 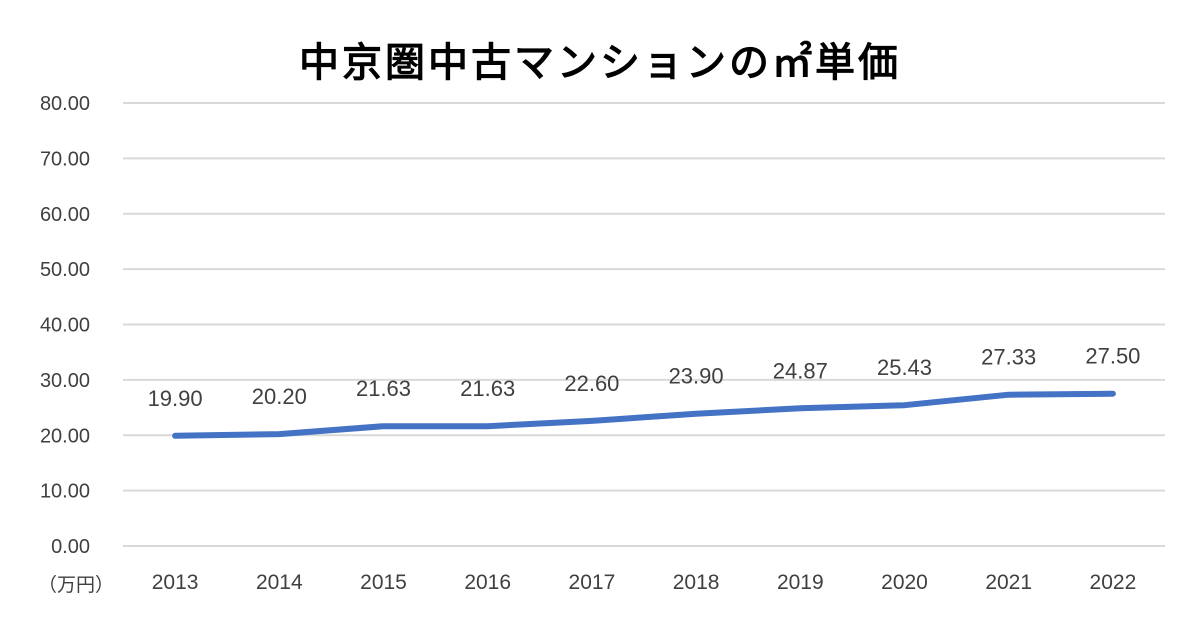 What do you see at coordinates (65, 270) in the screenshot?
I see `y-tick-label: 50.00` at bounding box center [65, 270].